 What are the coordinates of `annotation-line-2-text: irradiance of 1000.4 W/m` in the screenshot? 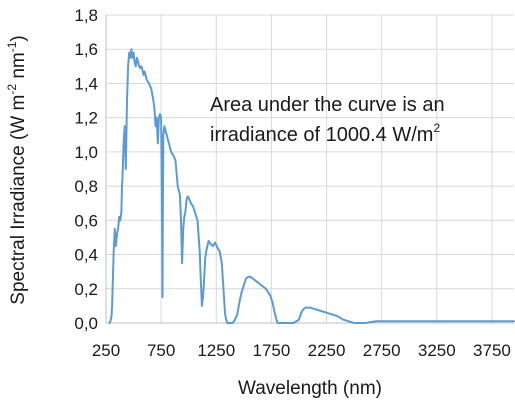 It's located at (321, 135).